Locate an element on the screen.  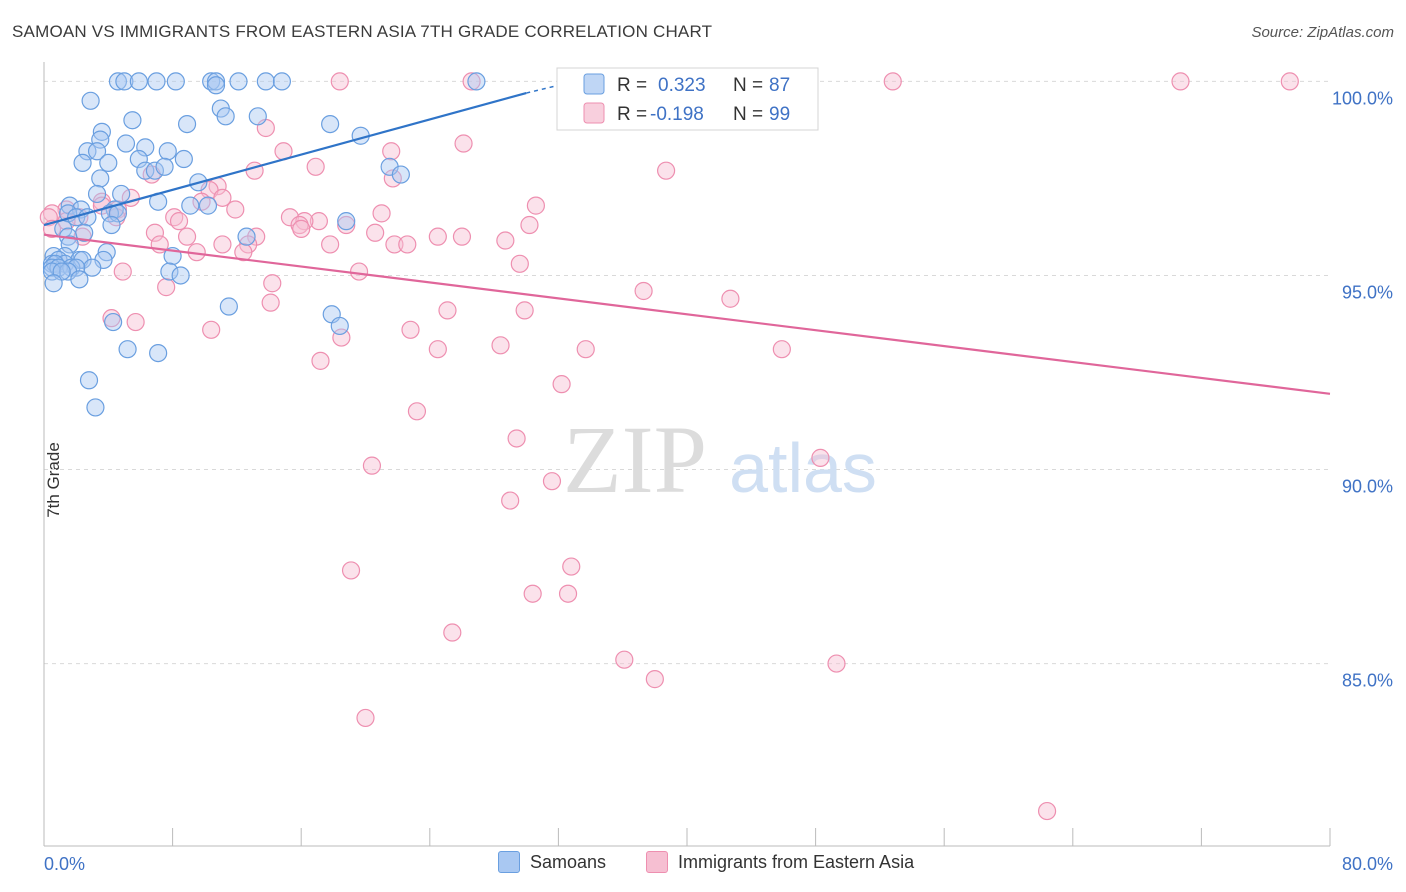
legend-item-eastern-asia: Immigrants from Eastern Asia is located at coordinates (780, 862).